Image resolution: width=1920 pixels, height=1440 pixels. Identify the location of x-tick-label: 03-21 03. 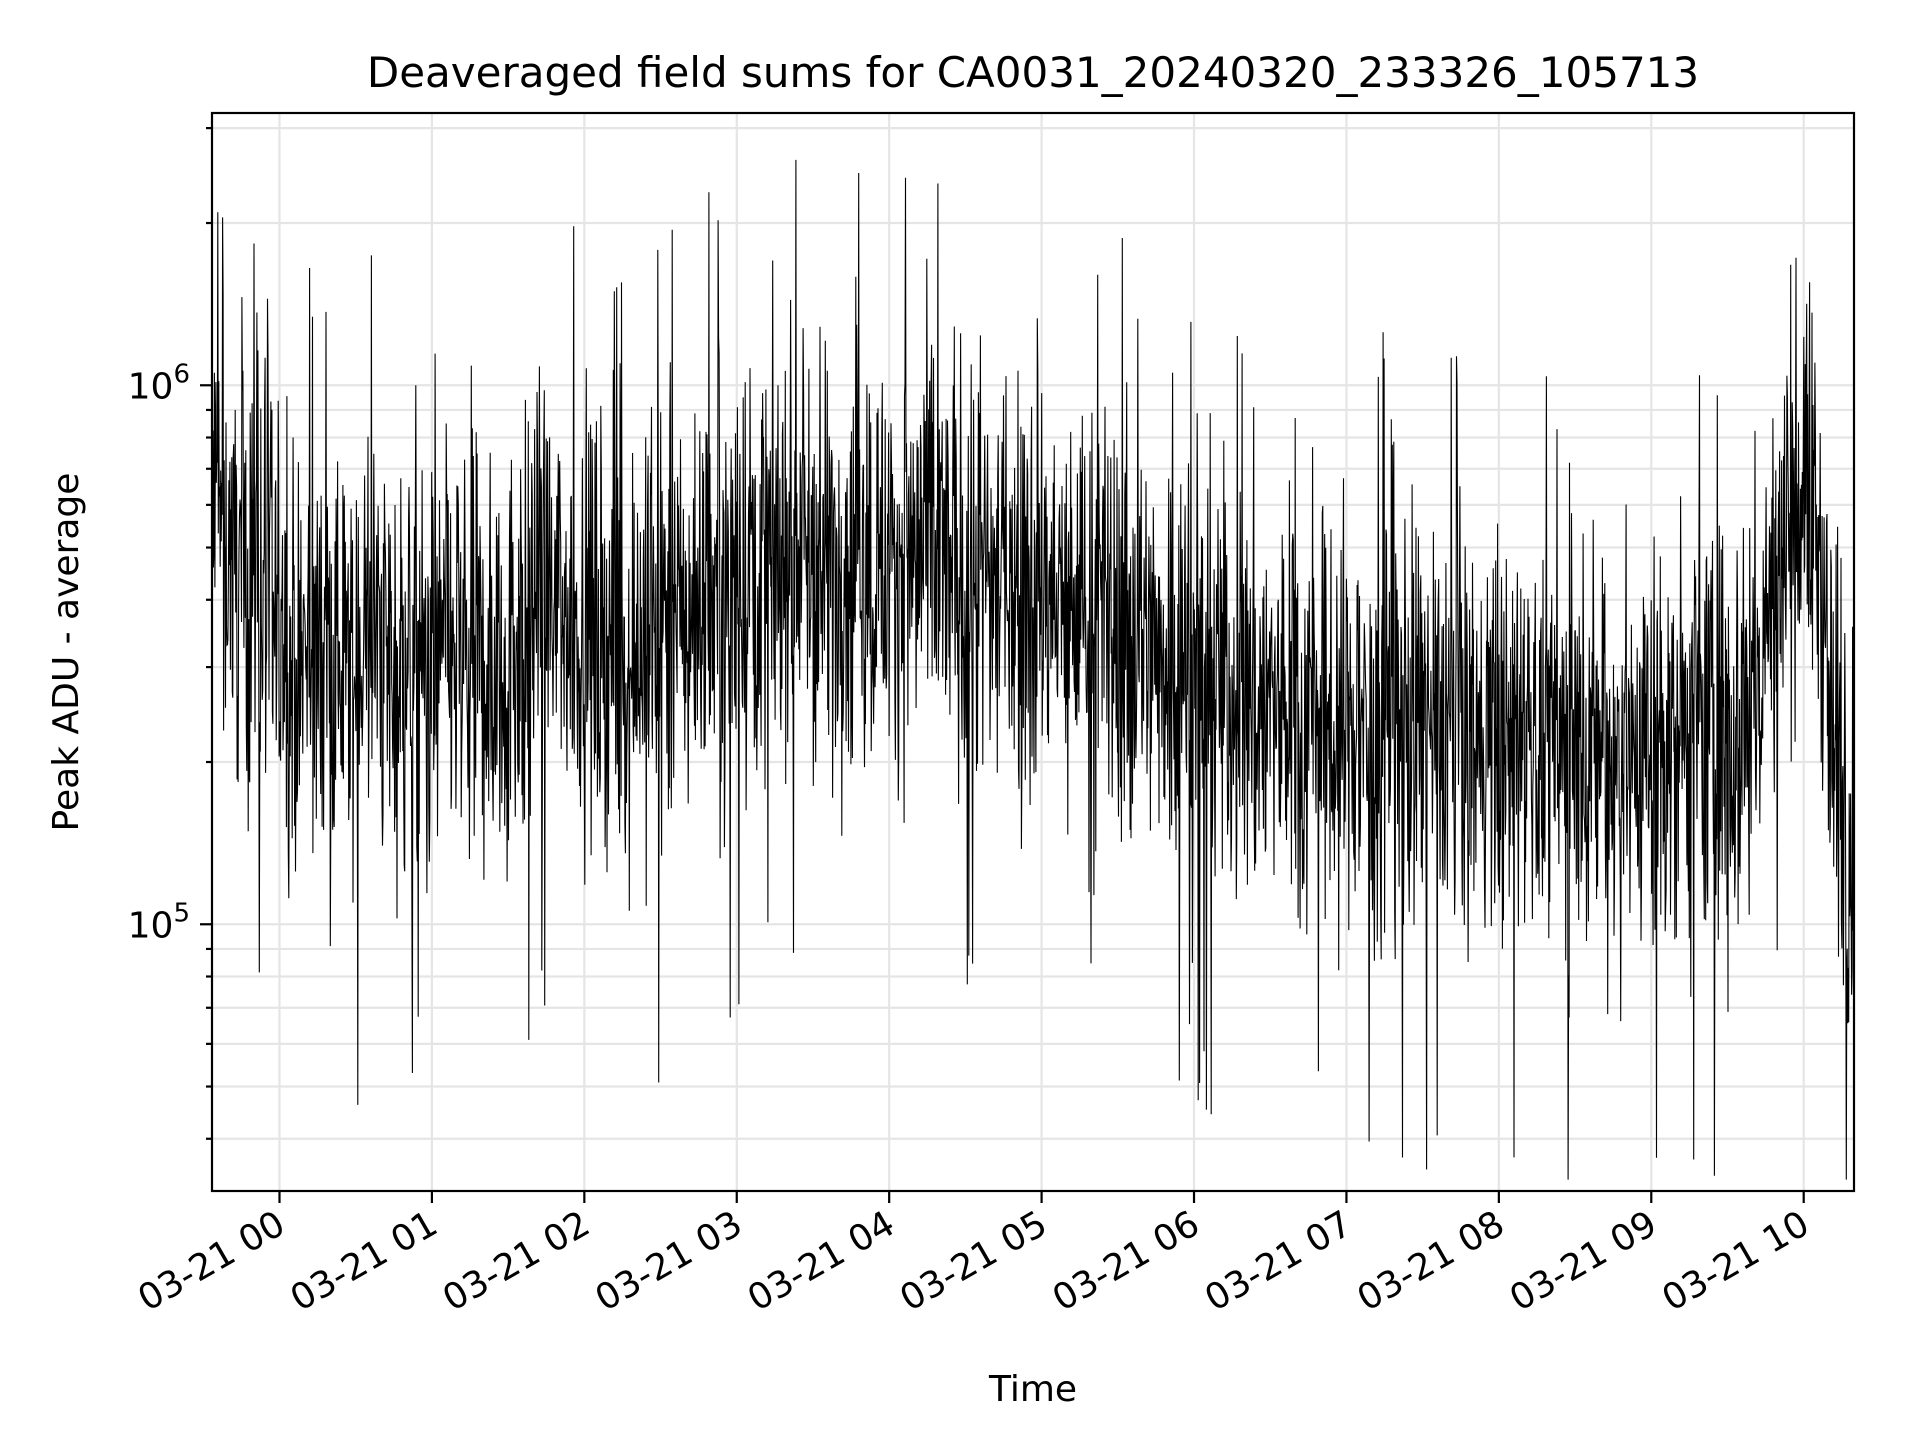
(669, 1261).